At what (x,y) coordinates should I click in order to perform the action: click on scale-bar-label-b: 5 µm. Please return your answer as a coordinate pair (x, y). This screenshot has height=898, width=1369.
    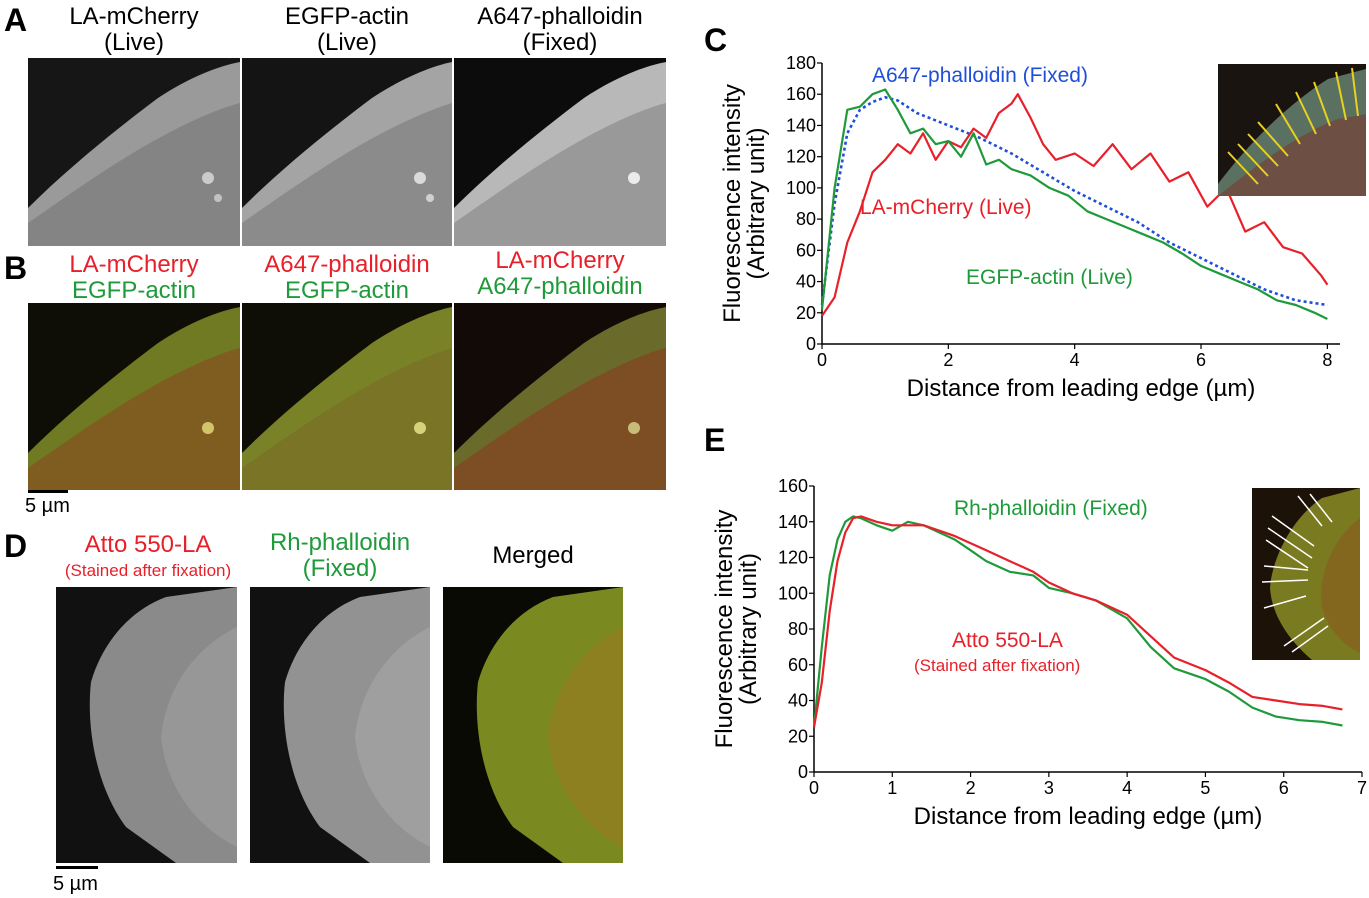
    Looking at the image, I should click on (47, 506).